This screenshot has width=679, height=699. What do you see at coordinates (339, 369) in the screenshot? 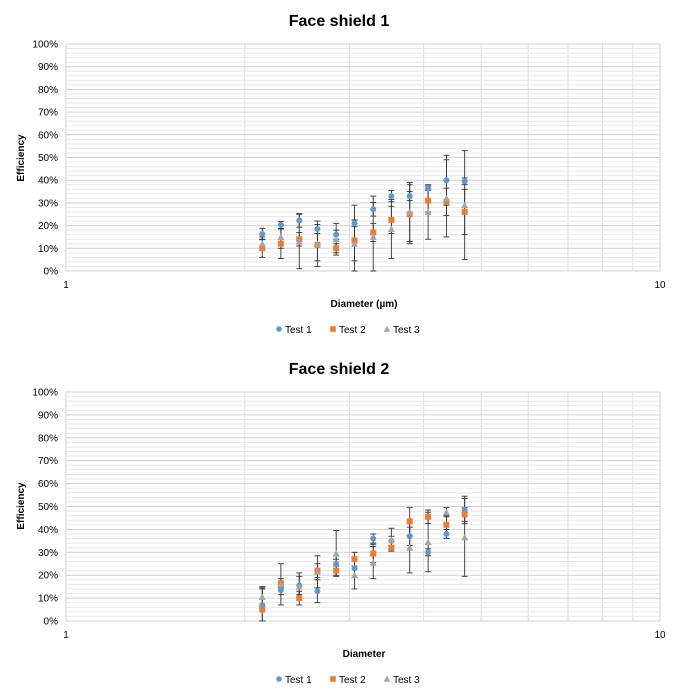
I see `chart-title: Face shield 2` at bounding box center [339, 369].